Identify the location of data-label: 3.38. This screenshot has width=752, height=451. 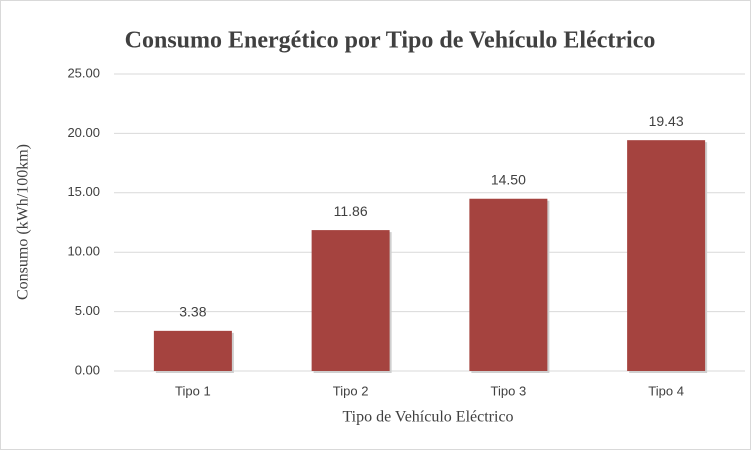
(192, 312).